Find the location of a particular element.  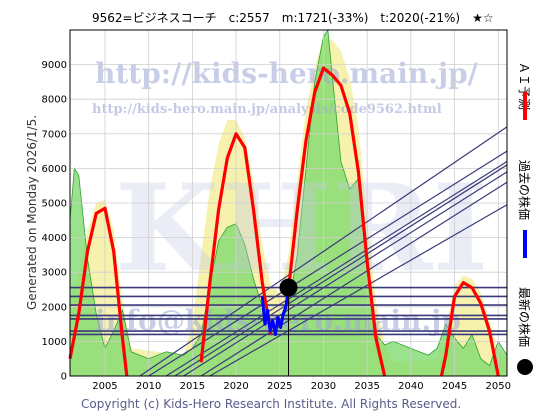

y-tick-labels: 0 1000 2000 3000 4000 5000 6000 7000 8000 9000 is located at coordinates (54, 221).